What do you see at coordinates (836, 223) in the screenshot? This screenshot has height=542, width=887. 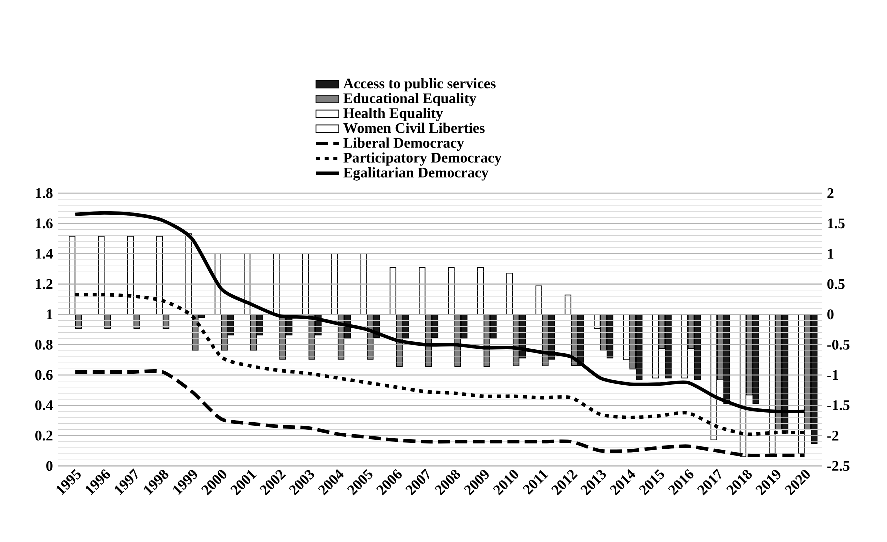 I see `y2-tick-label: 1.5` at bounding box center [836, 223].